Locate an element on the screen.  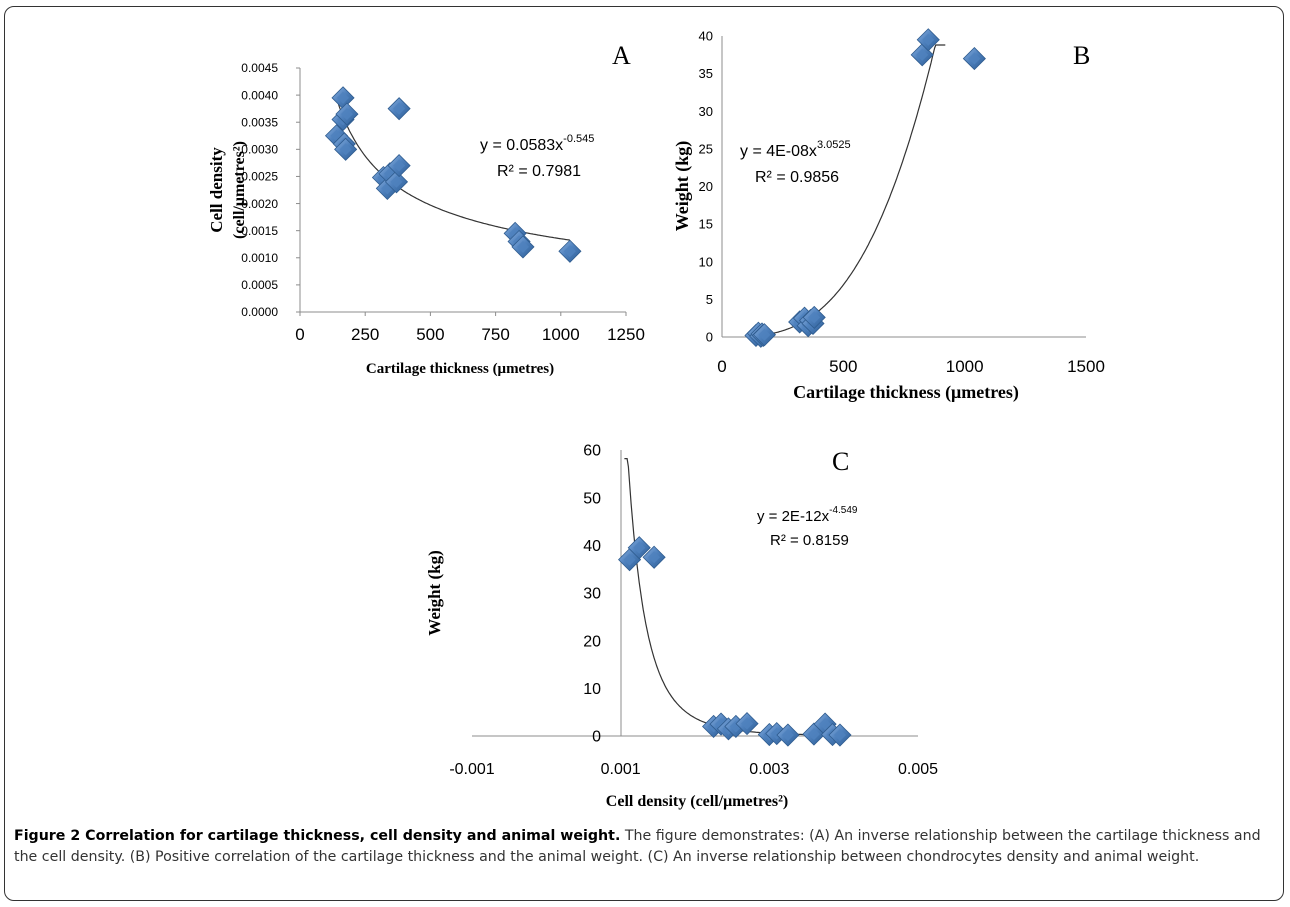
y-tick-label: 35 is located at coordinates (706, 73).